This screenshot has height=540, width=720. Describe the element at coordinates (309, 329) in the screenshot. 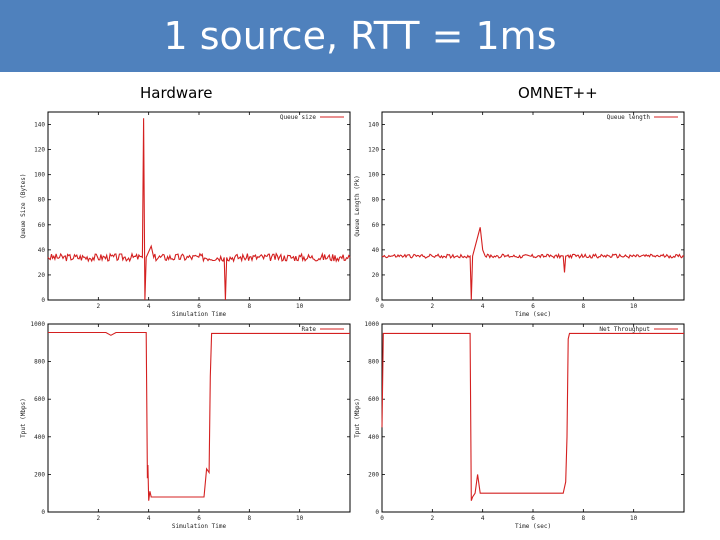

I see `legend-label: Rate` at that location.